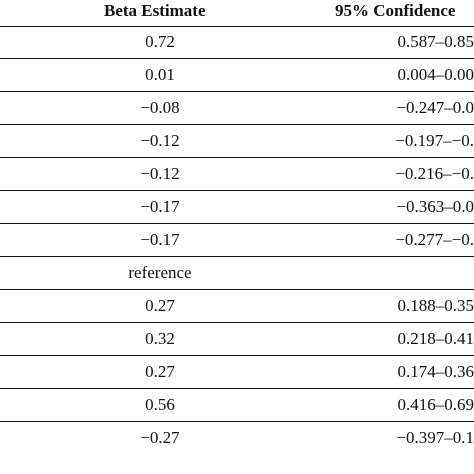  What do you see at coordinates (435, 437) in the screenshot?
I see `ci-value: −0.397–0.1` at bounding box center [435, 437].